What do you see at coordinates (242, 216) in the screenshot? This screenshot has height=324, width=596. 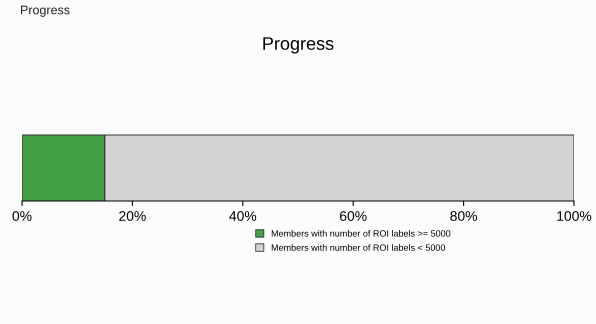 I see `x-tick-label: 40%` at bounding box center [242, 216].